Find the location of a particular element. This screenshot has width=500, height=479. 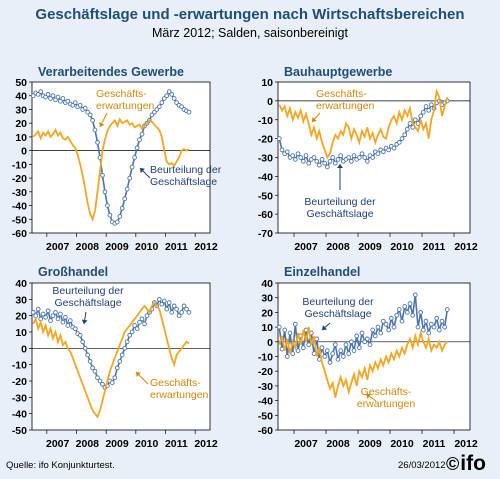

y-tick-label: 50 is located at coordinates (21, 83).